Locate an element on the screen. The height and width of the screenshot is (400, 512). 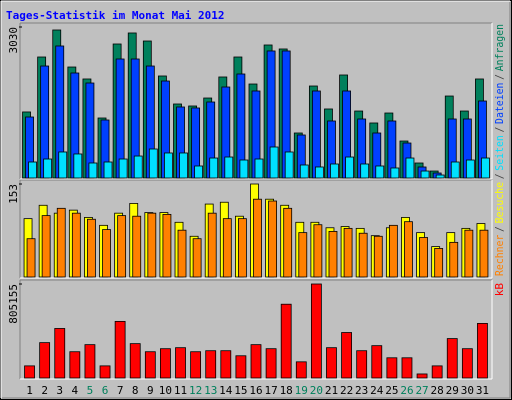
legend-entry: Besuche is located at coordinates (499, 202).